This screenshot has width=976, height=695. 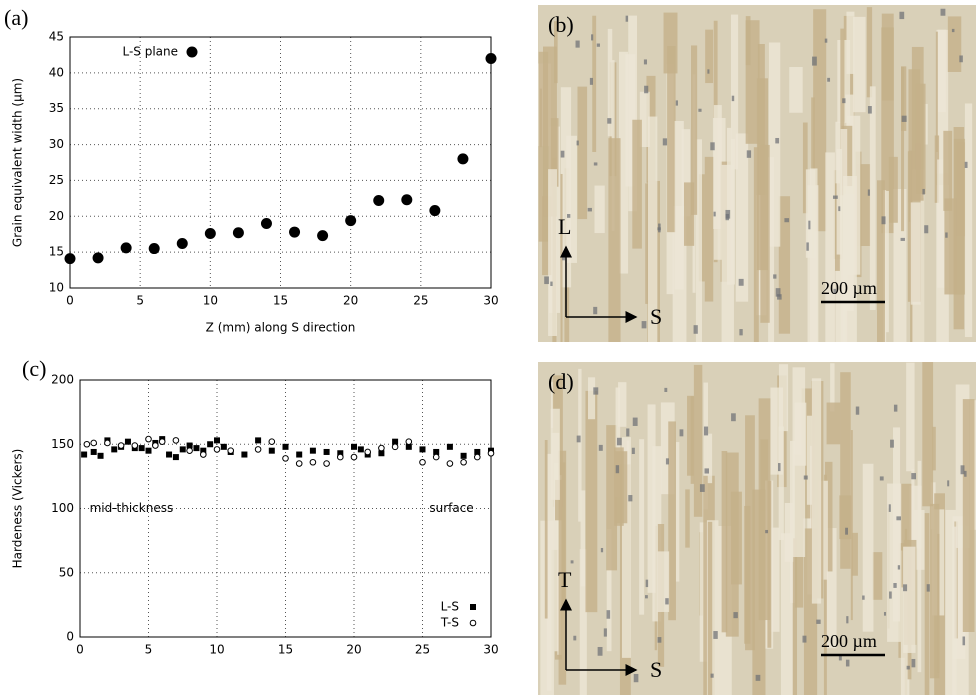 What do you see at coordinates (451, 508) in the screenshot?
I see `annotation: surface` at bounding box center [451, 508].